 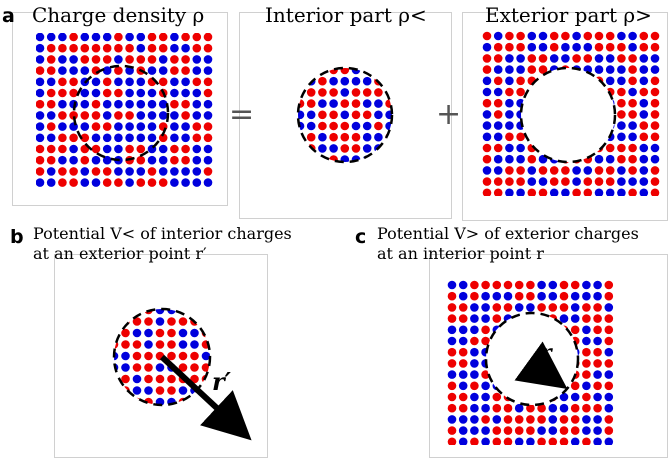 I want to click on charge-lattice-interior, so click(x=345, y=115).